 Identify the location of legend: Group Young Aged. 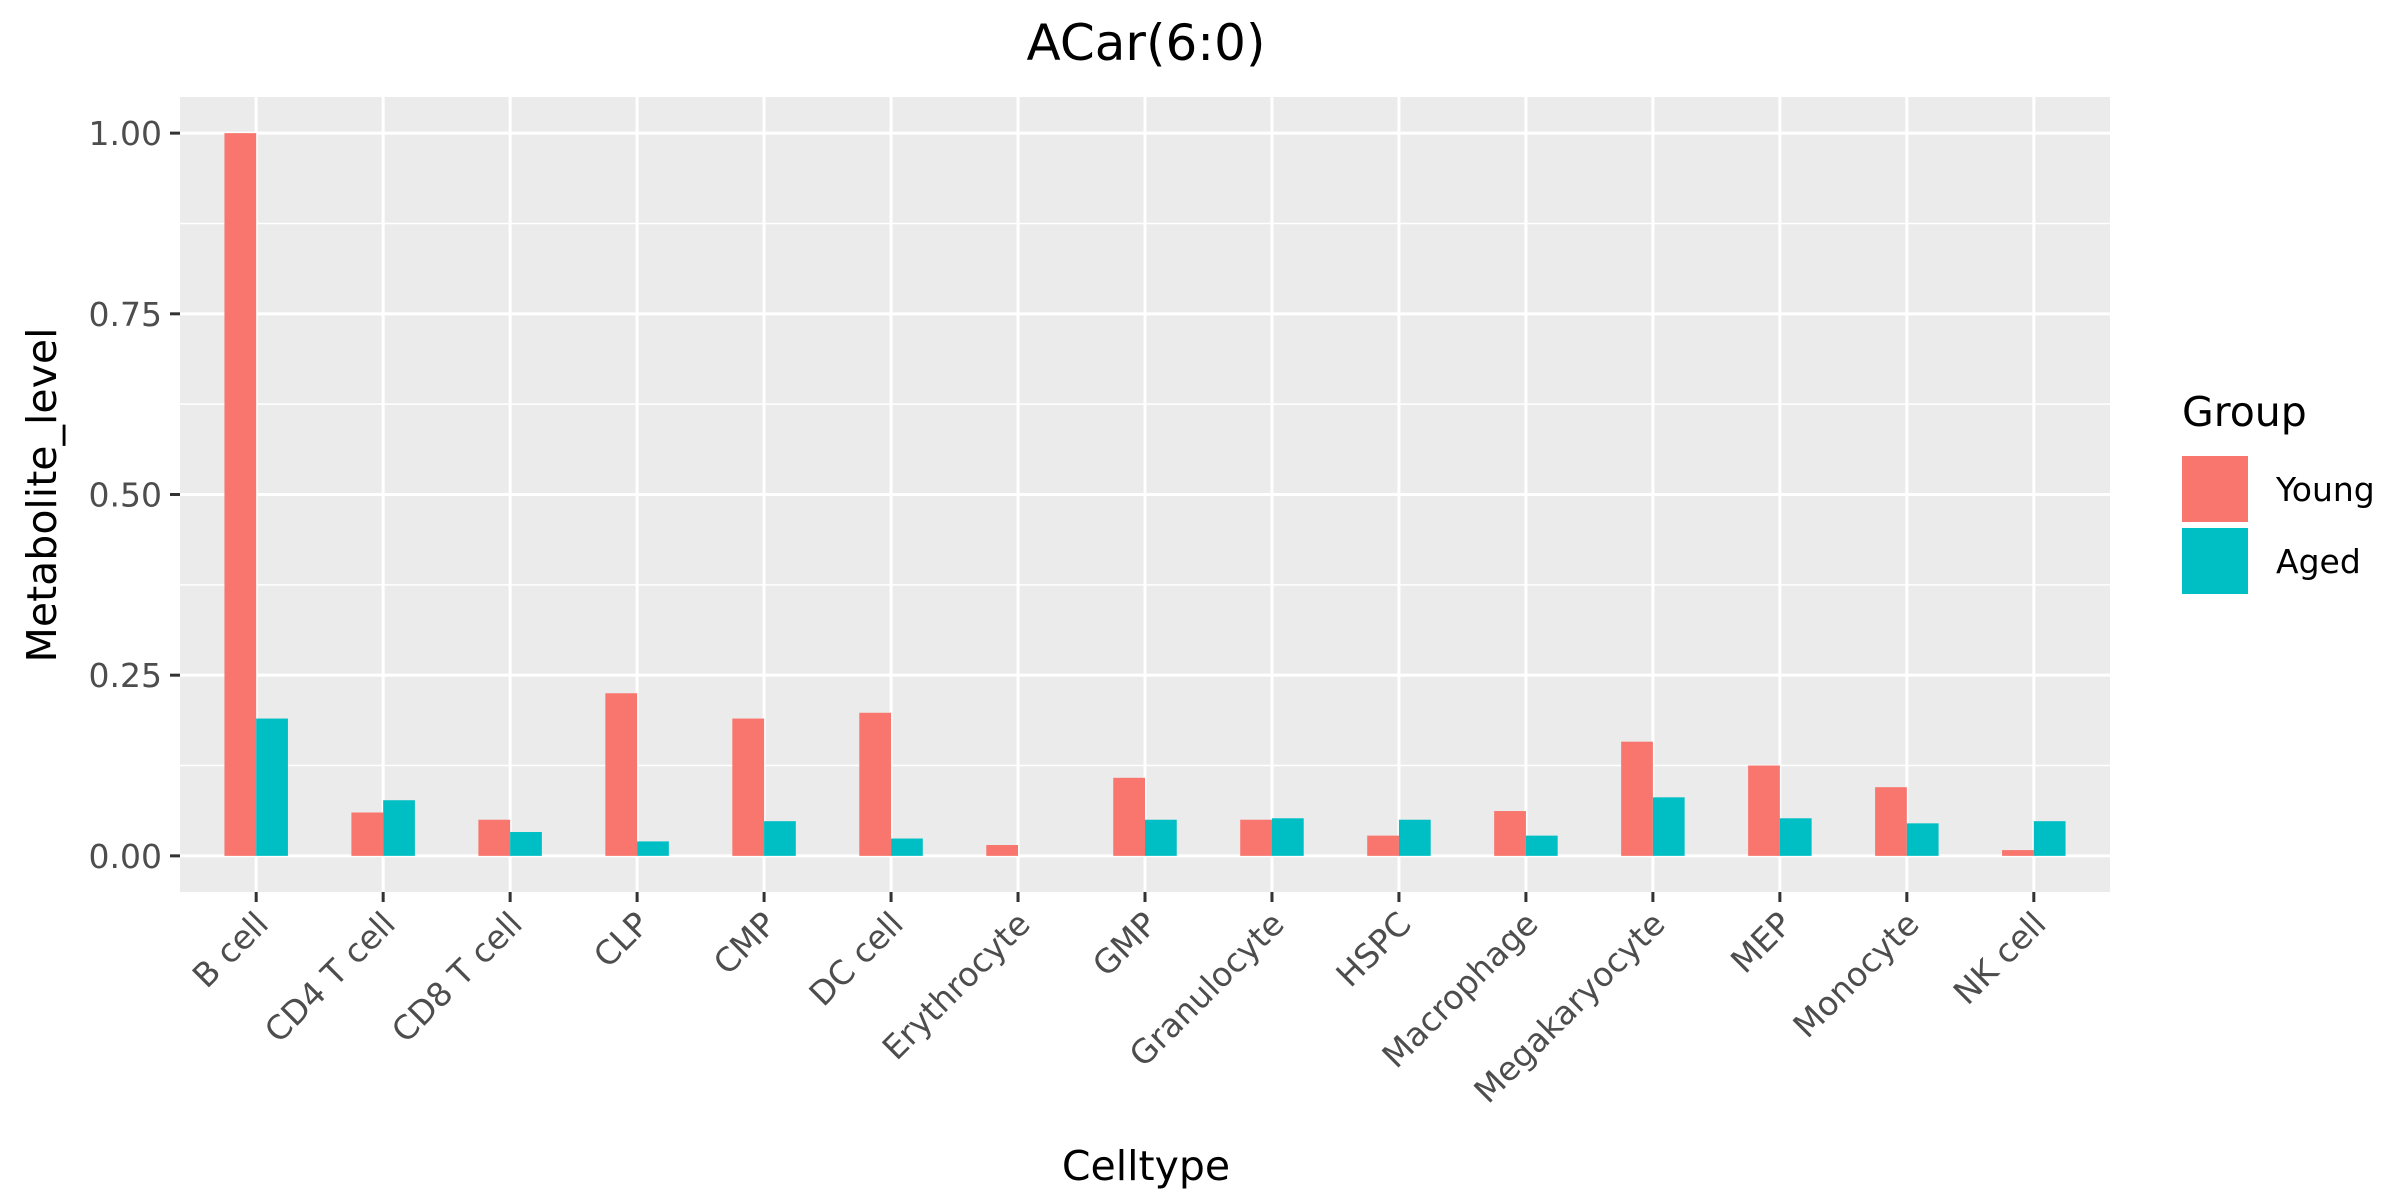
(2278, 491).